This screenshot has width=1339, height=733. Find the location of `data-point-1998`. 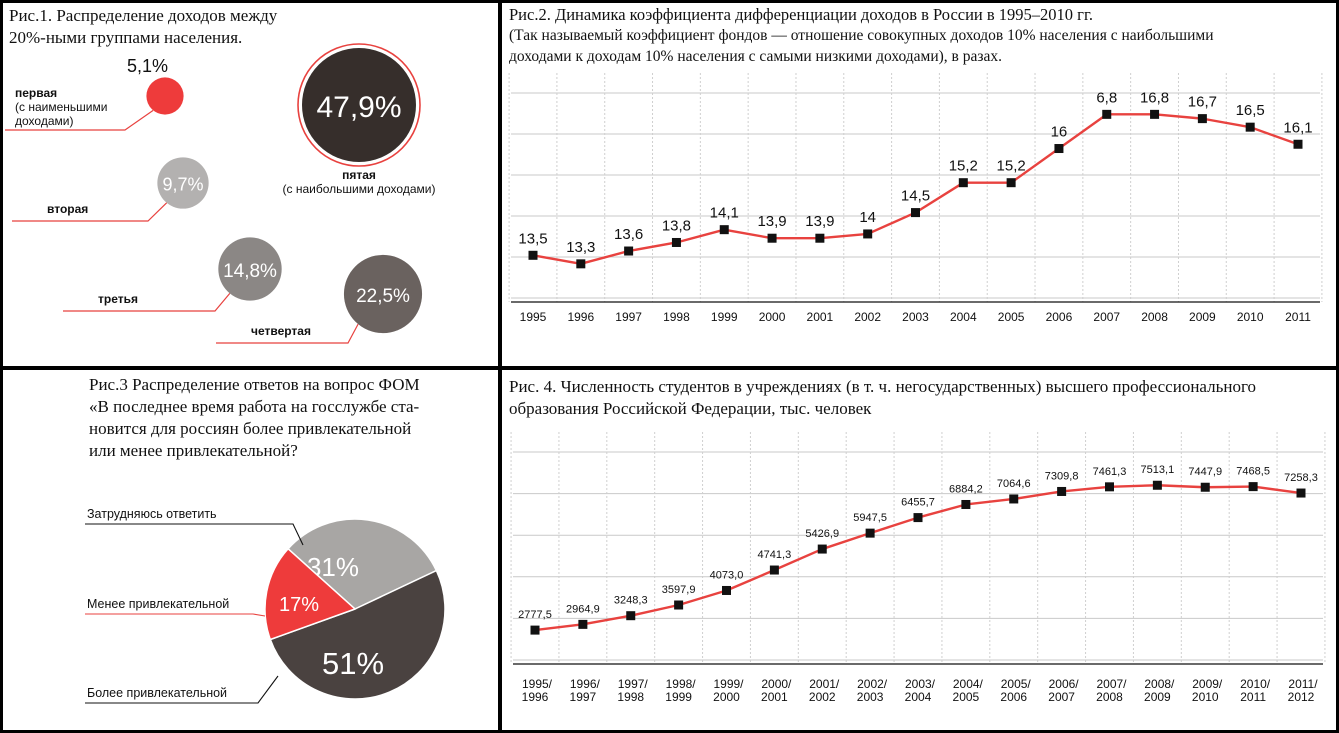

data-point-1998 is located at coordinates (676, 242).